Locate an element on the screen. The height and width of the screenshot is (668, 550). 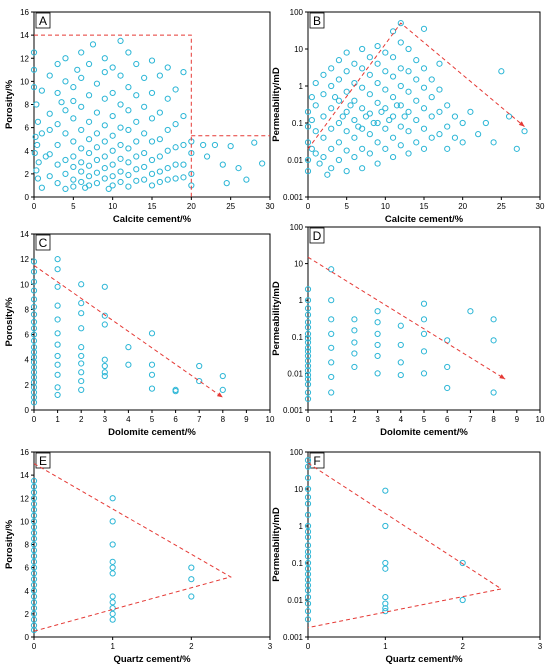
x-tick-label: 15 is located at coordinates (152, 206).